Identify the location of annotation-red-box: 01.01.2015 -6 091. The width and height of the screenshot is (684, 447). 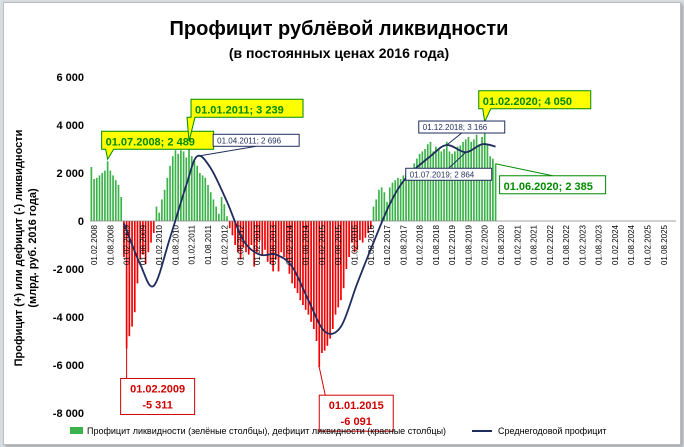
(356, 399).